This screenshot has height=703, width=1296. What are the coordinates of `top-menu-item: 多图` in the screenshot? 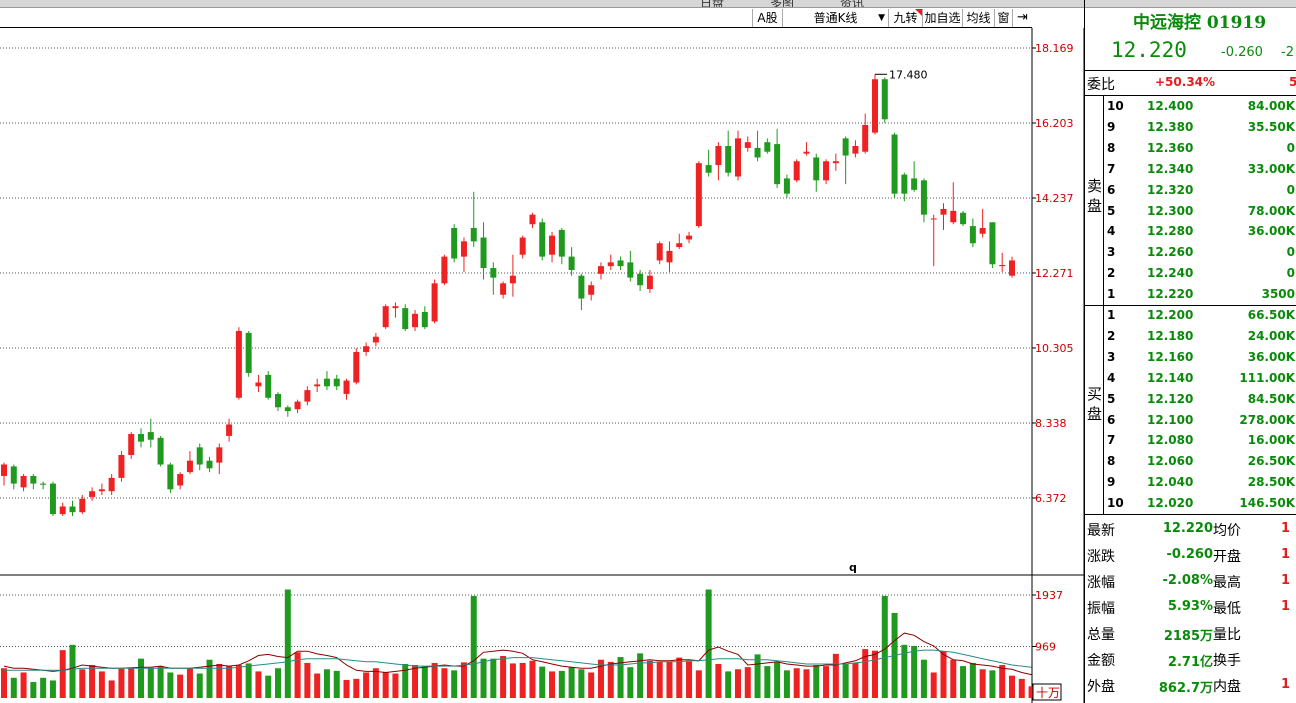 It's located at (782, 4).